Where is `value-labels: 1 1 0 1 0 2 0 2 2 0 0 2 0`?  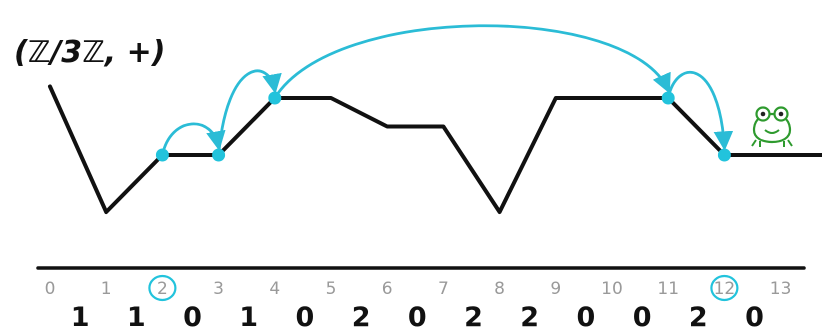 value-labels: 1 1 0 1 0 2 0 2 2 0 0 2 0 is located at coordinates (417, 317).